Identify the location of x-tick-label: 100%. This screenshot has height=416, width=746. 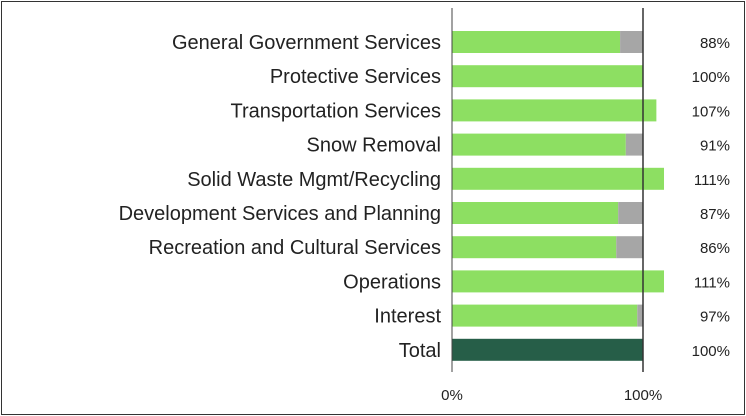
(643, 395).